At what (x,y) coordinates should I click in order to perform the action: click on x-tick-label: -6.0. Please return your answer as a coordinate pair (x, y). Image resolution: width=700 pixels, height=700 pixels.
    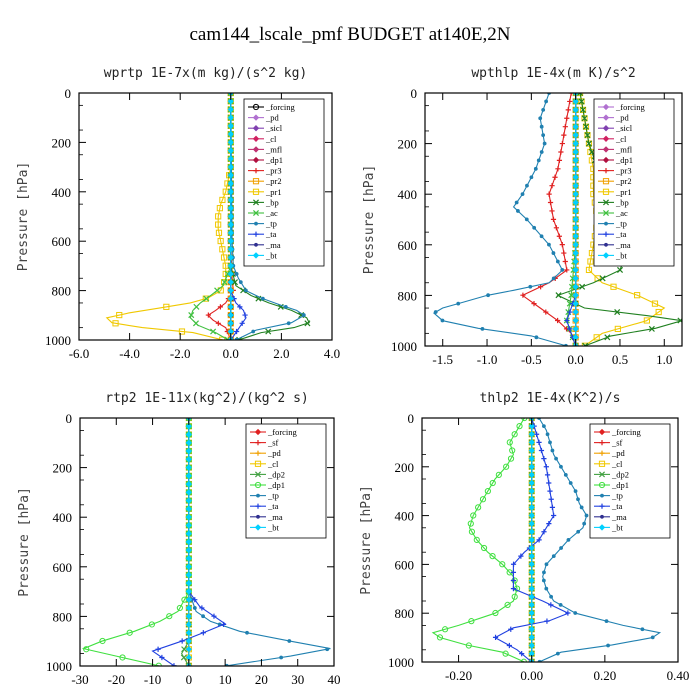
    Looking at the image, I should click on (79, 353).